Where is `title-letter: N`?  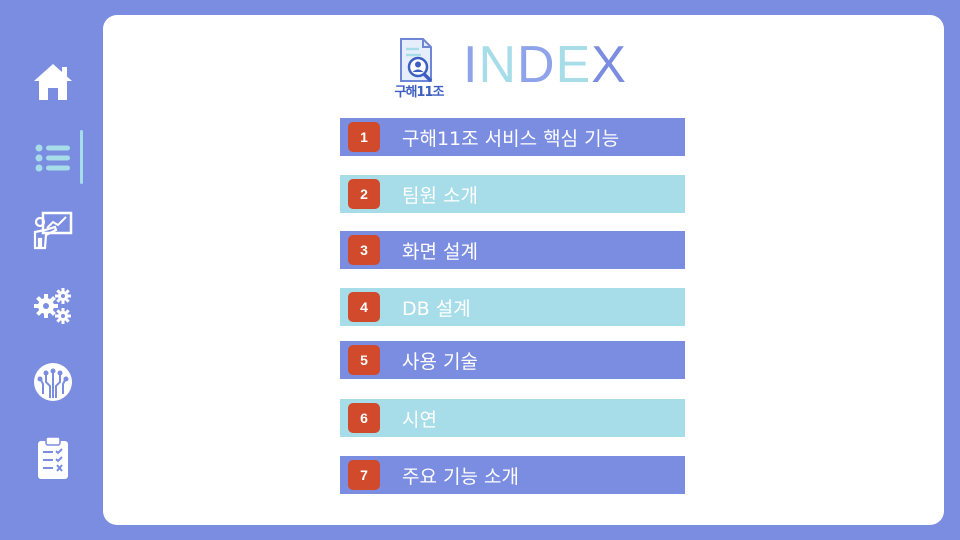
title-letter: N is located at coordinates (498, 65).